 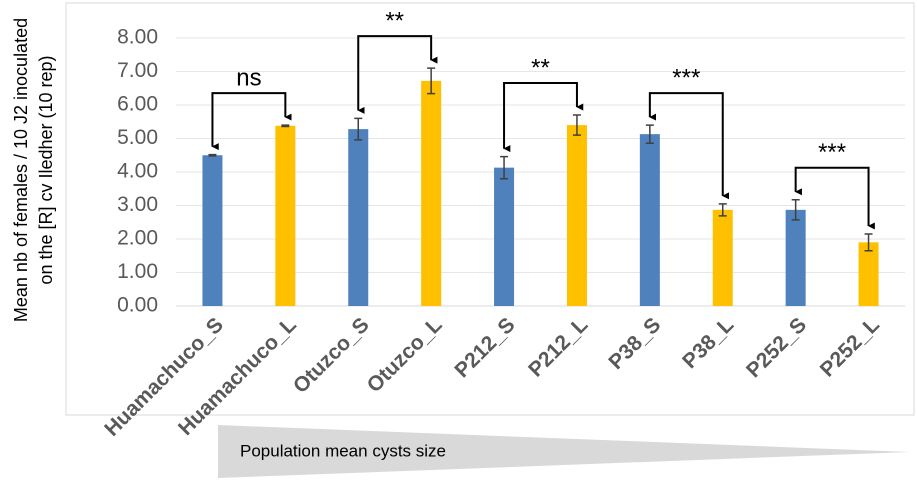 I want to click on x-tick-label: Otuzco_S, so click(x=331, y=355).